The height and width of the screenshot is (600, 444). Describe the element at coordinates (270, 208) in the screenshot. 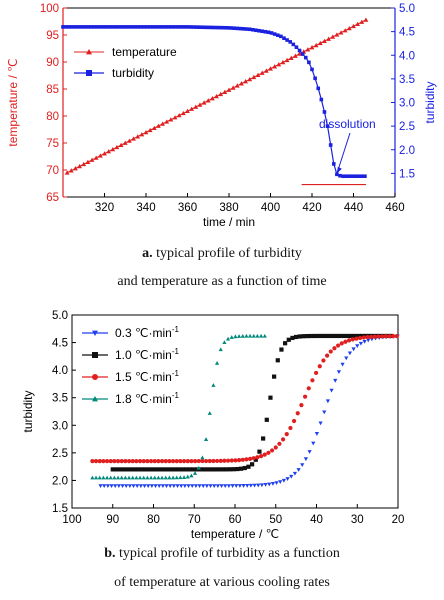

I see `chart-a-xtick-label: 400` at that location.